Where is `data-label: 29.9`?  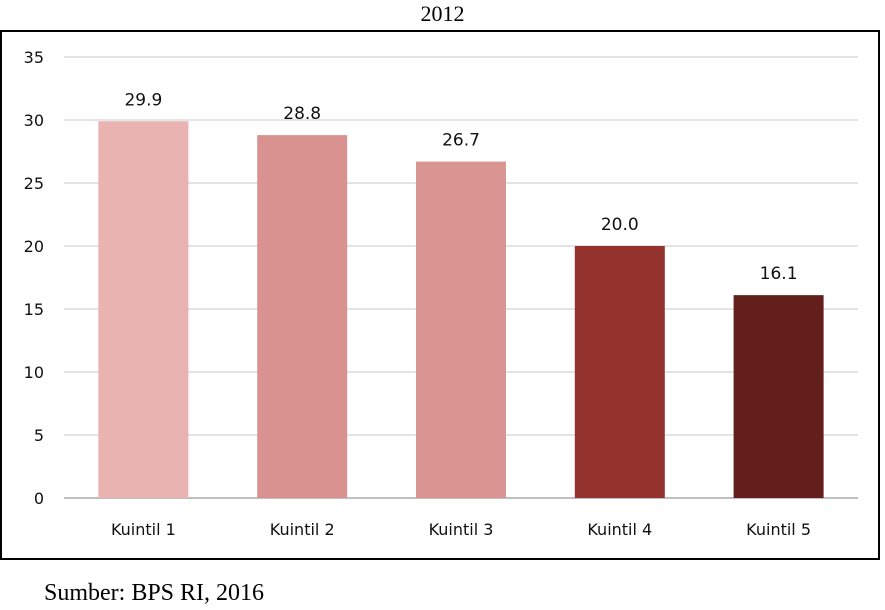 data-label: 29.9 is located at coordinates (143, 100).